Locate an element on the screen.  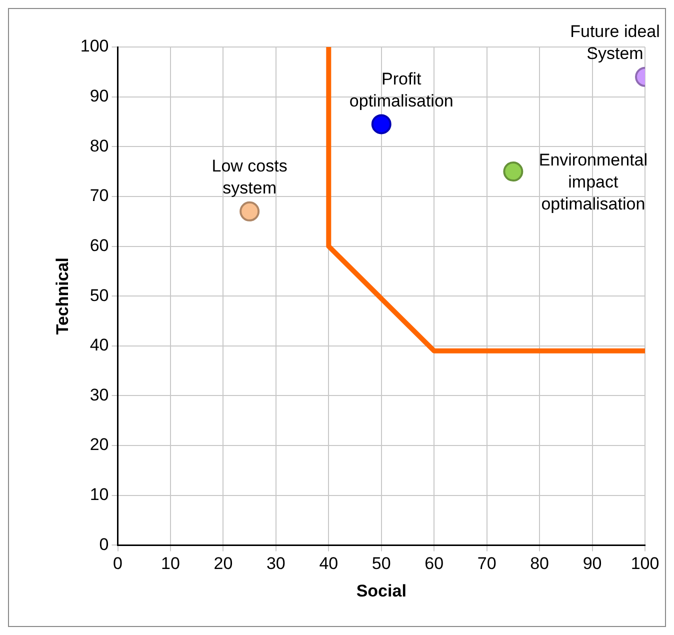
y-tick-label: 100 is located at coordinates (94, 46).